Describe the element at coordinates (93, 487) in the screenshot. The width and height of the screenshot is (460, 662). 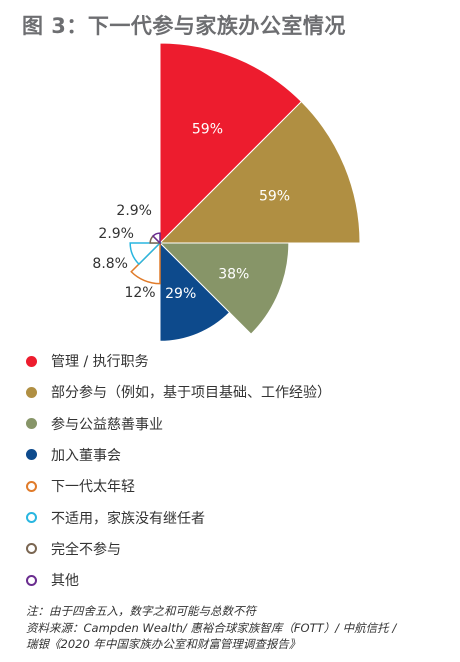
I see `legend-label: 下一代太年轻` at that location.